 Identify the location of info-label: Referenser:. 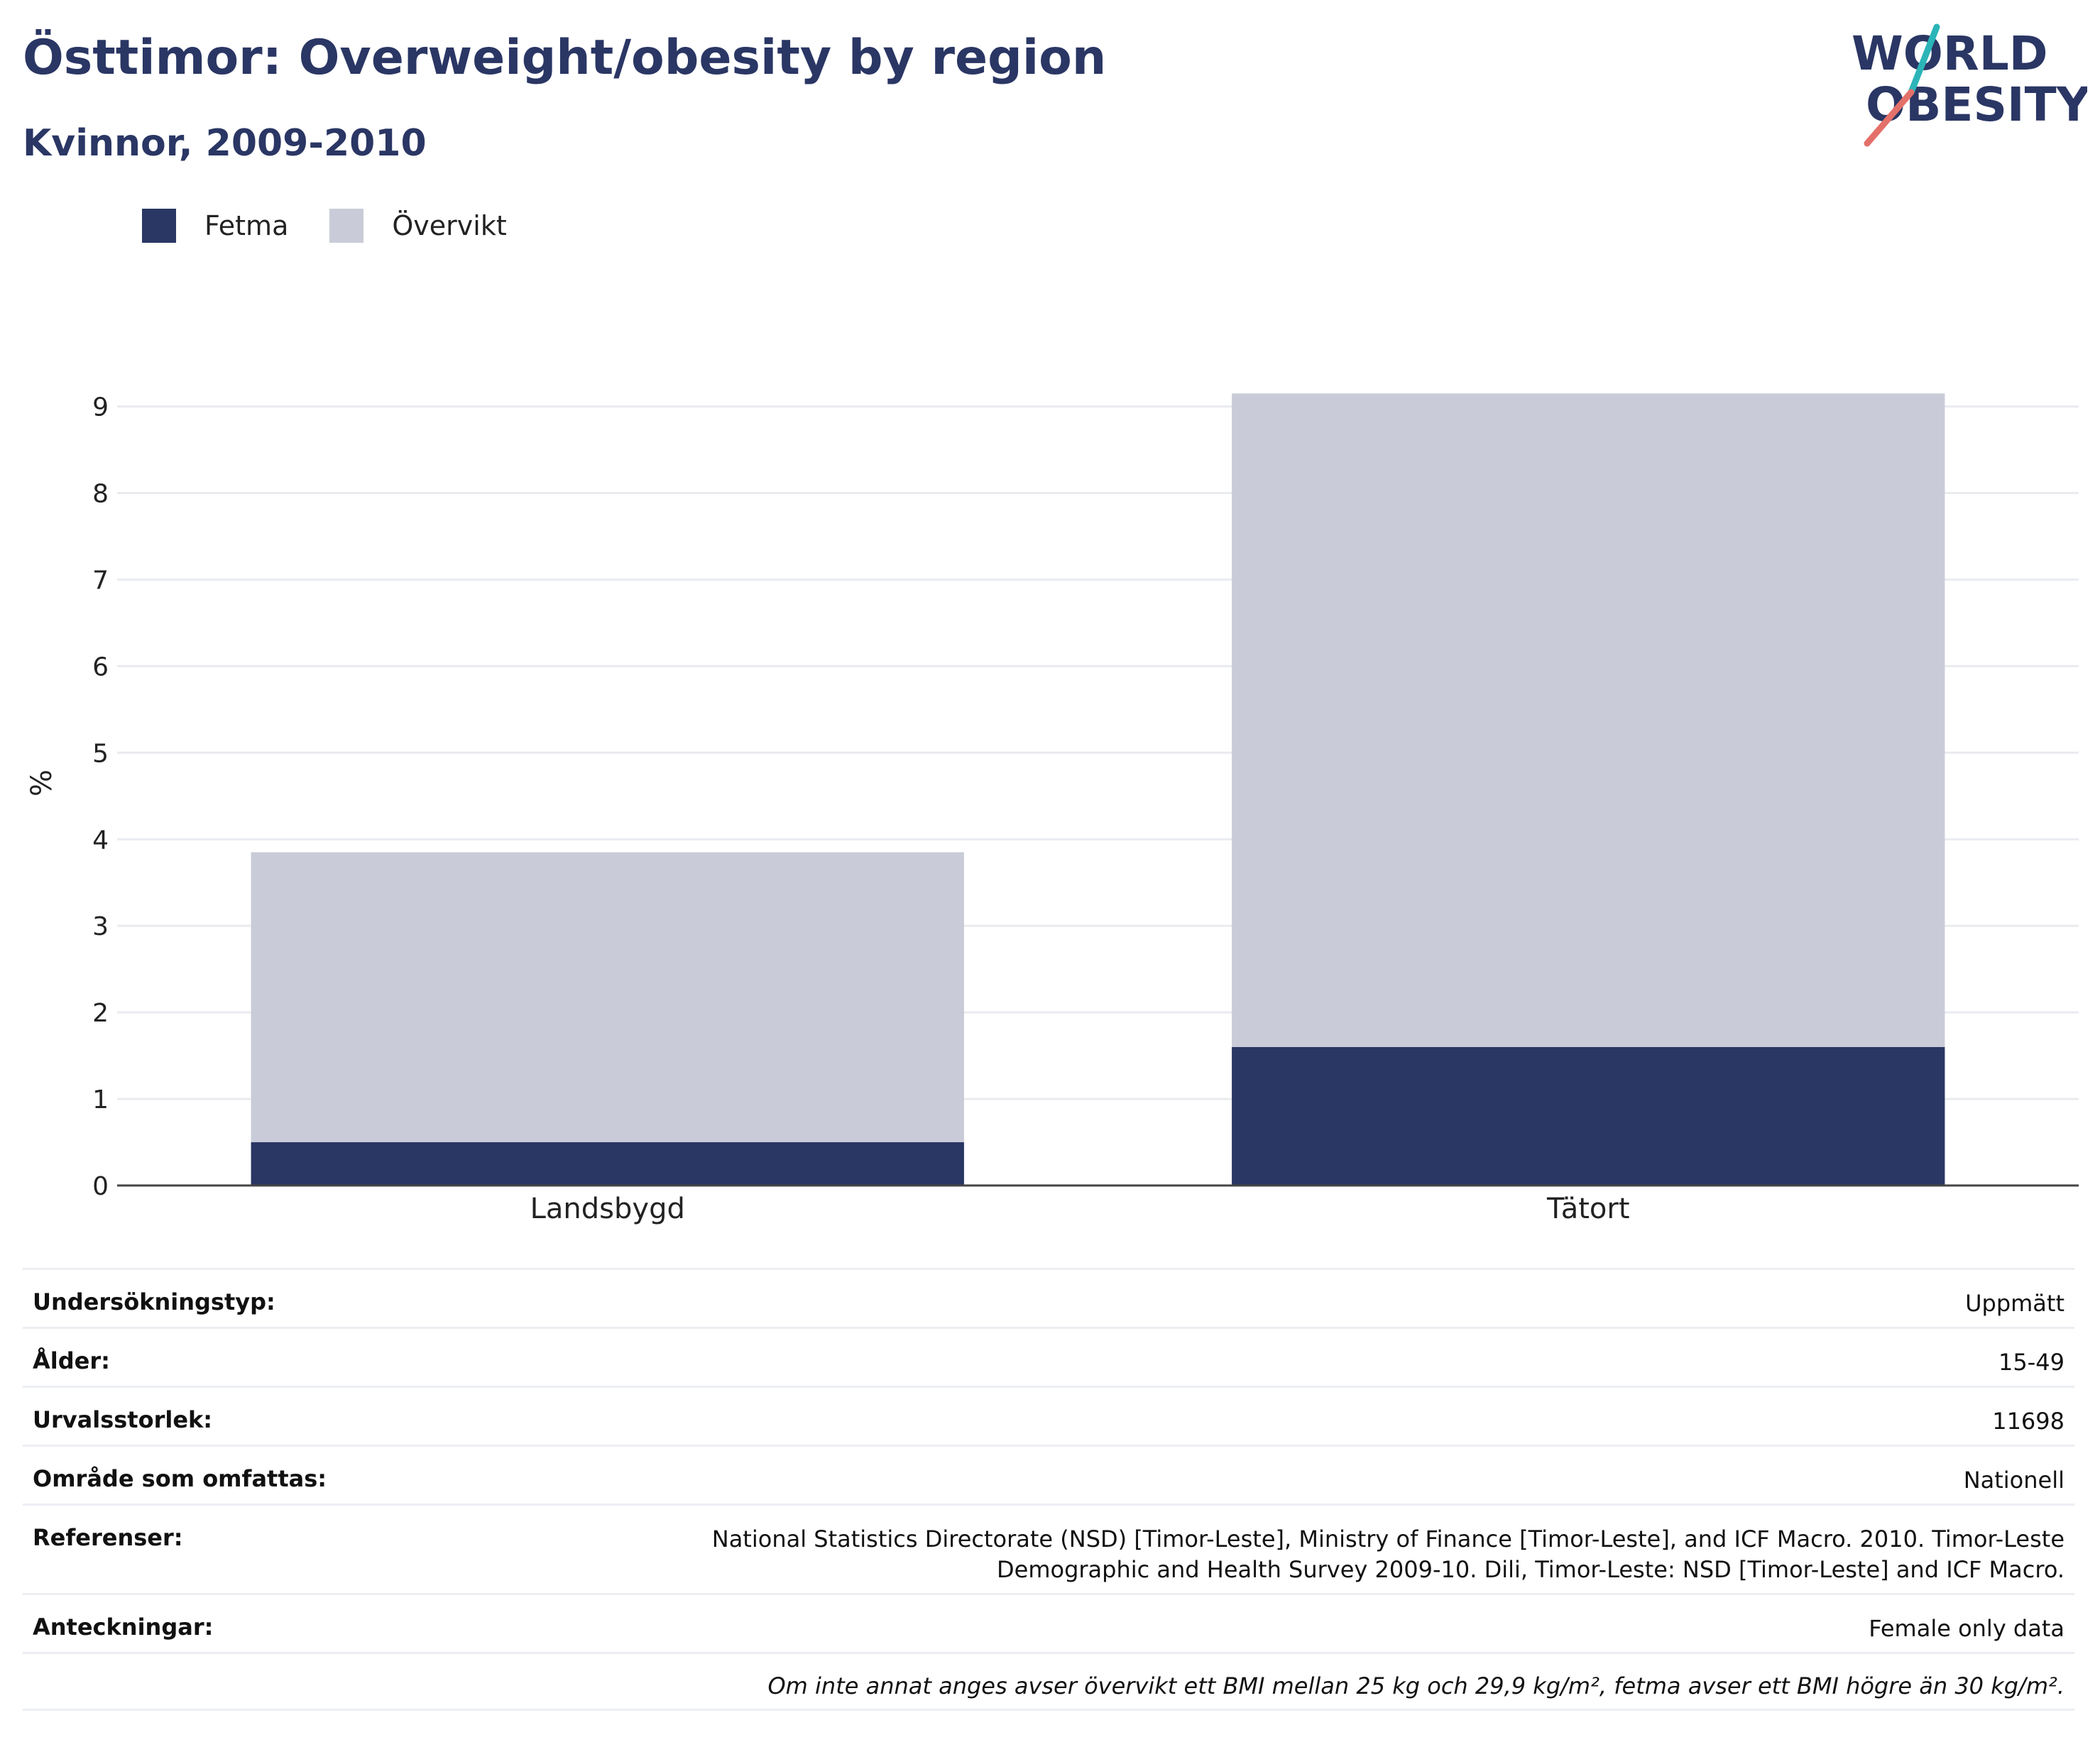
(108, 1537).